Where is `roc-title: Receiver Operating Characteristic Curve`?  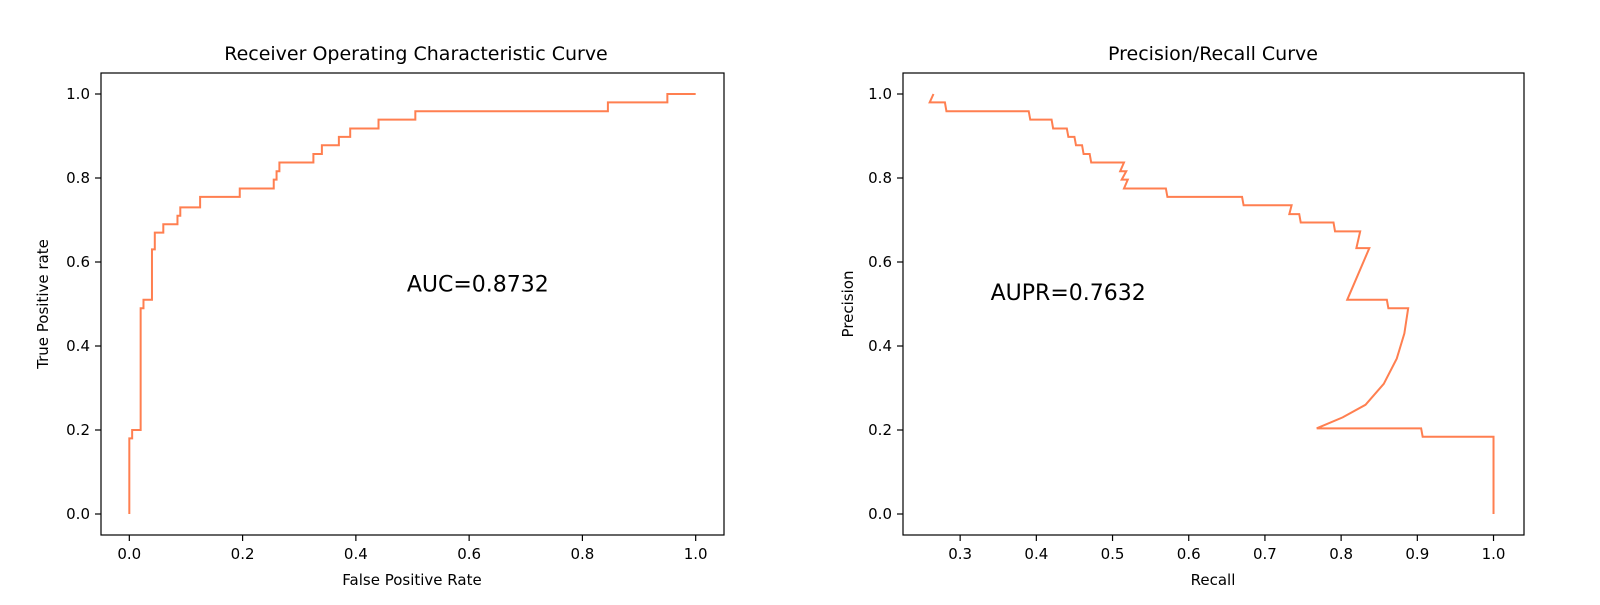 roc-title: Receiver Operating Characteristic Curve is located at coordinates (416, 54).